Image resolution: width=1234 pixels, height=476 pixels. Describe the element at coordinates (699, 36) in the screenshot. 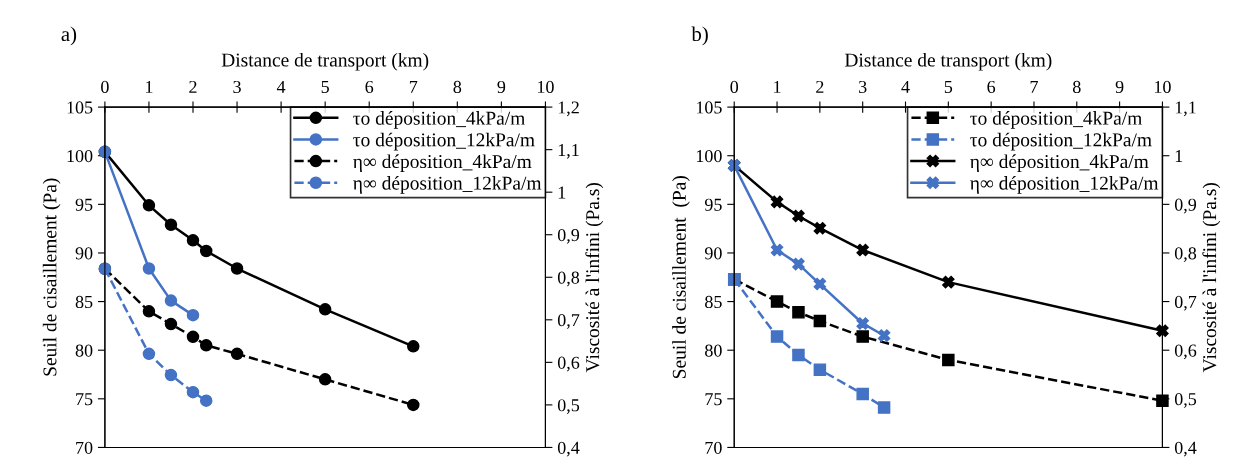

I see `chart-title: b)` at that location.